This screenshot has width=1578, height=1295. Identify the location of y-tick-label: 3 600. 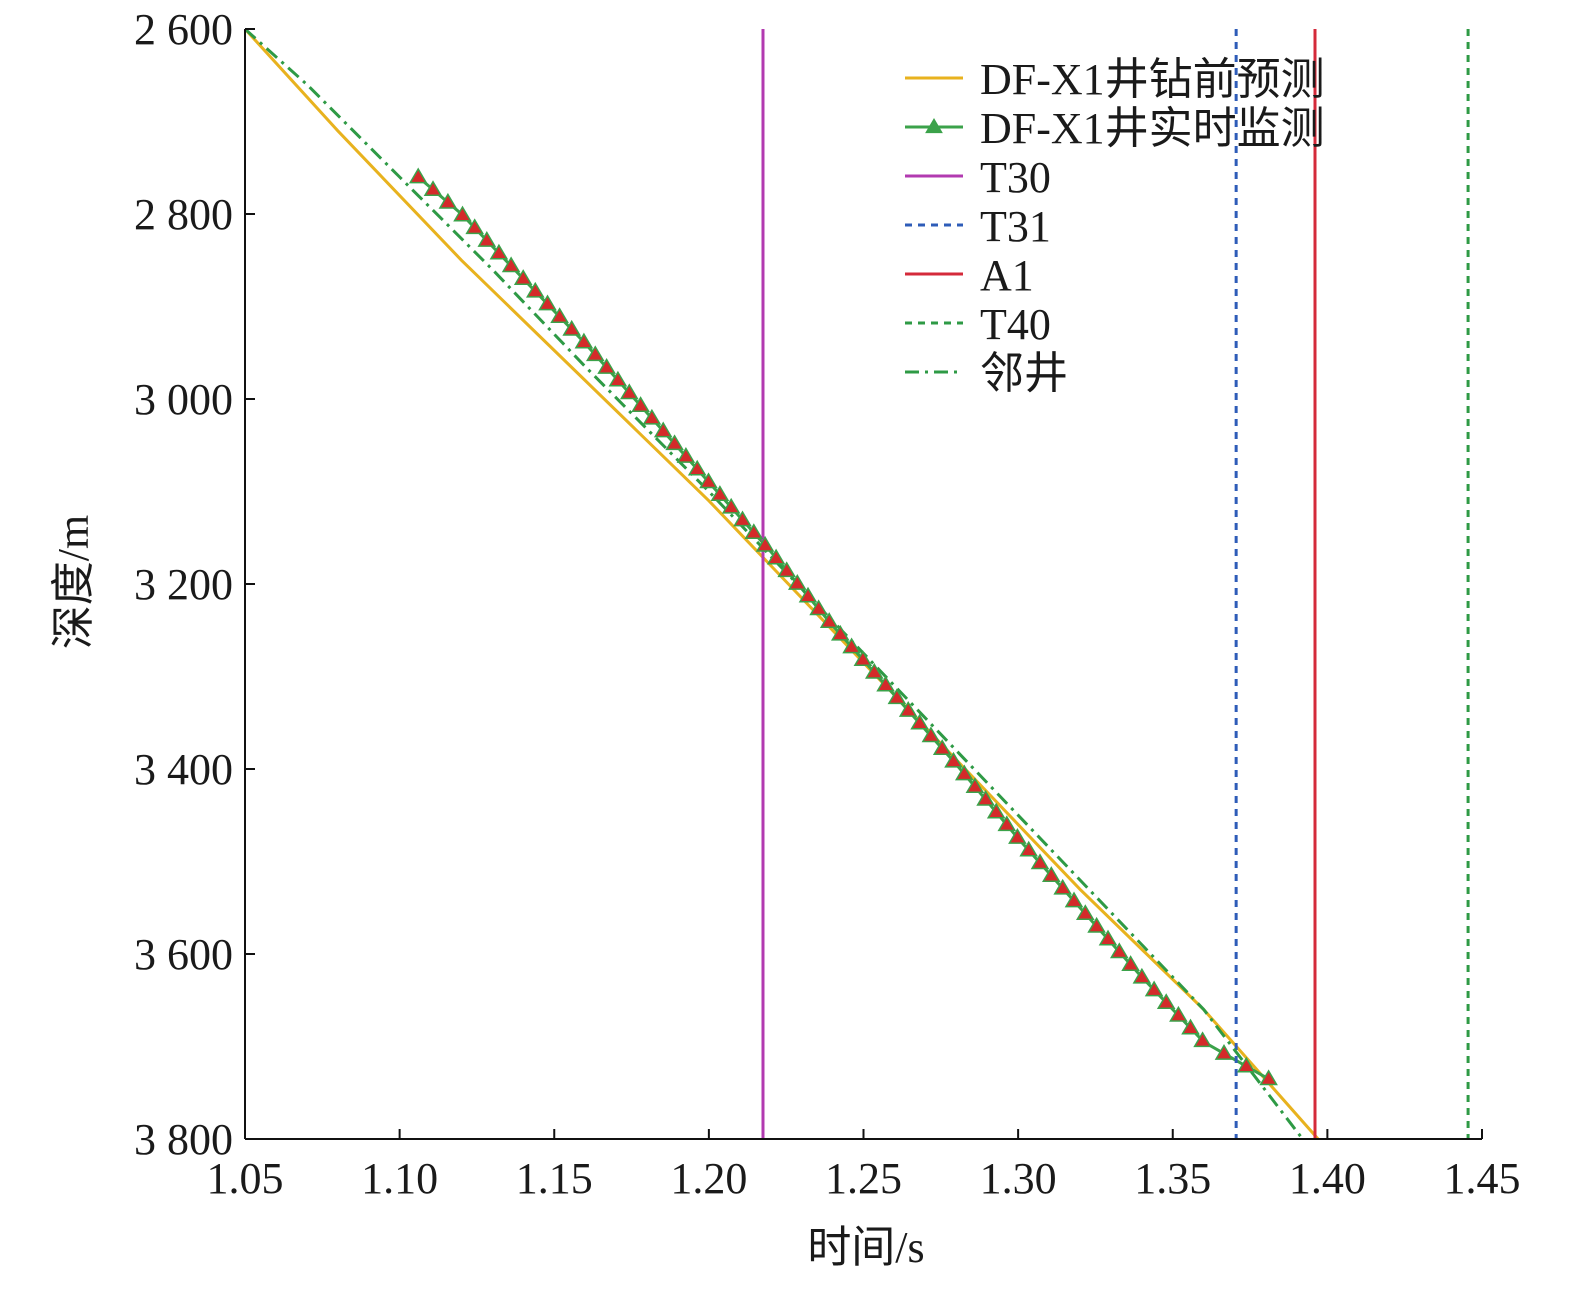
(183, 954).